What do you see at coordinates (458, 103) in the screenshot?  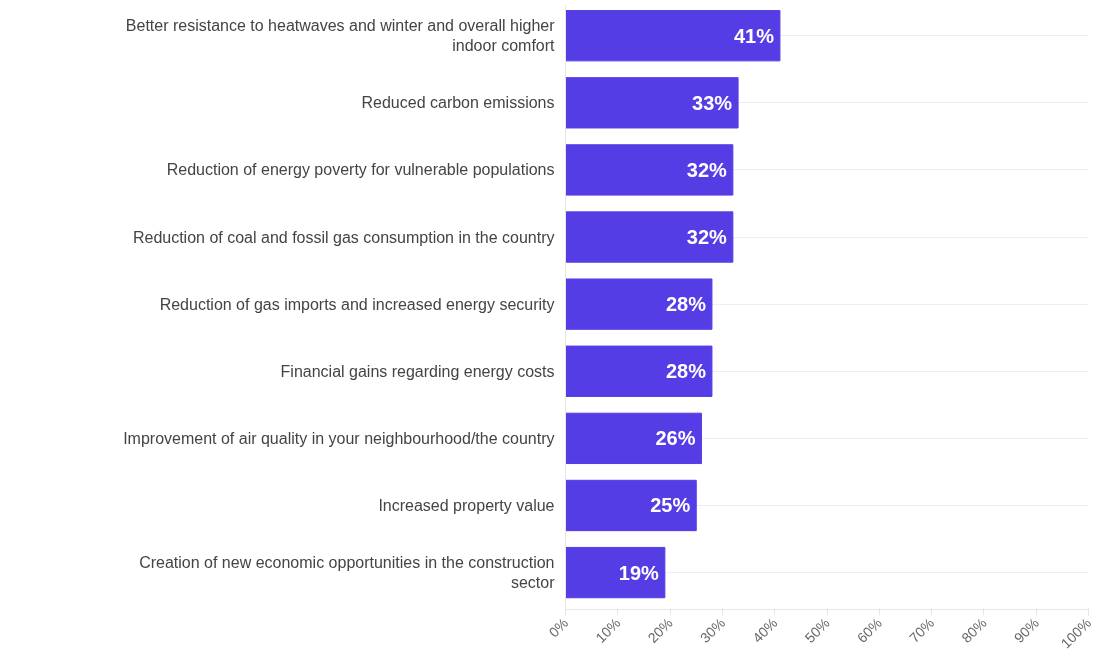 I see `y-tick-label: Reduced carbon emissions` at bounding box center [458, 103].